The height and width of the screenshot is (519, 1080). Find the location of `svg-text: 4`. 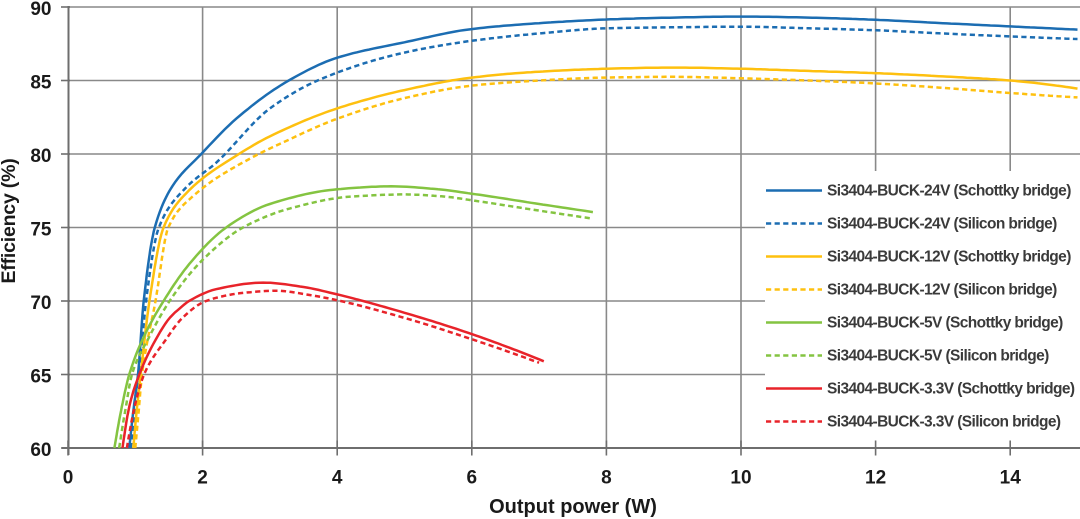

svg-text: 4 is located at coordinates (337, 478).